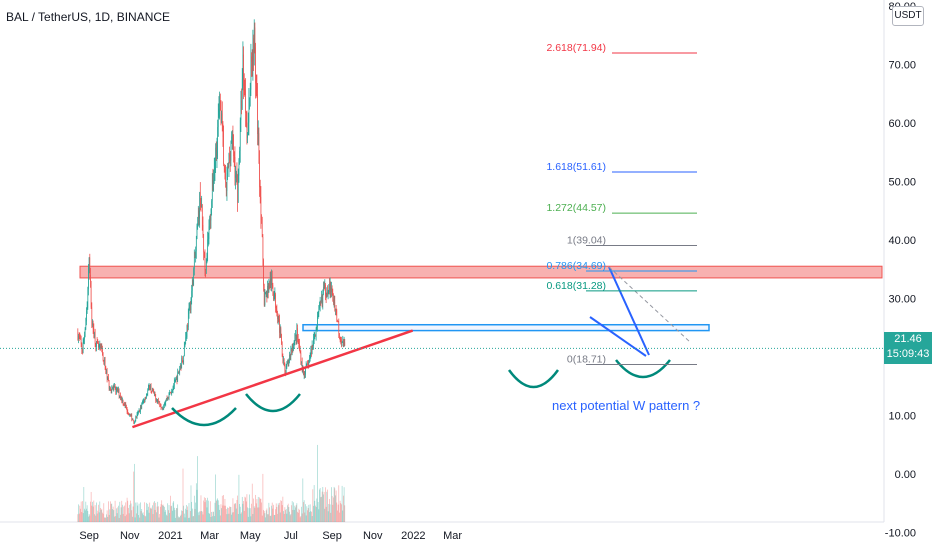 The image size is (932, 550). I want to click on neckline-band, so click(506, 327).